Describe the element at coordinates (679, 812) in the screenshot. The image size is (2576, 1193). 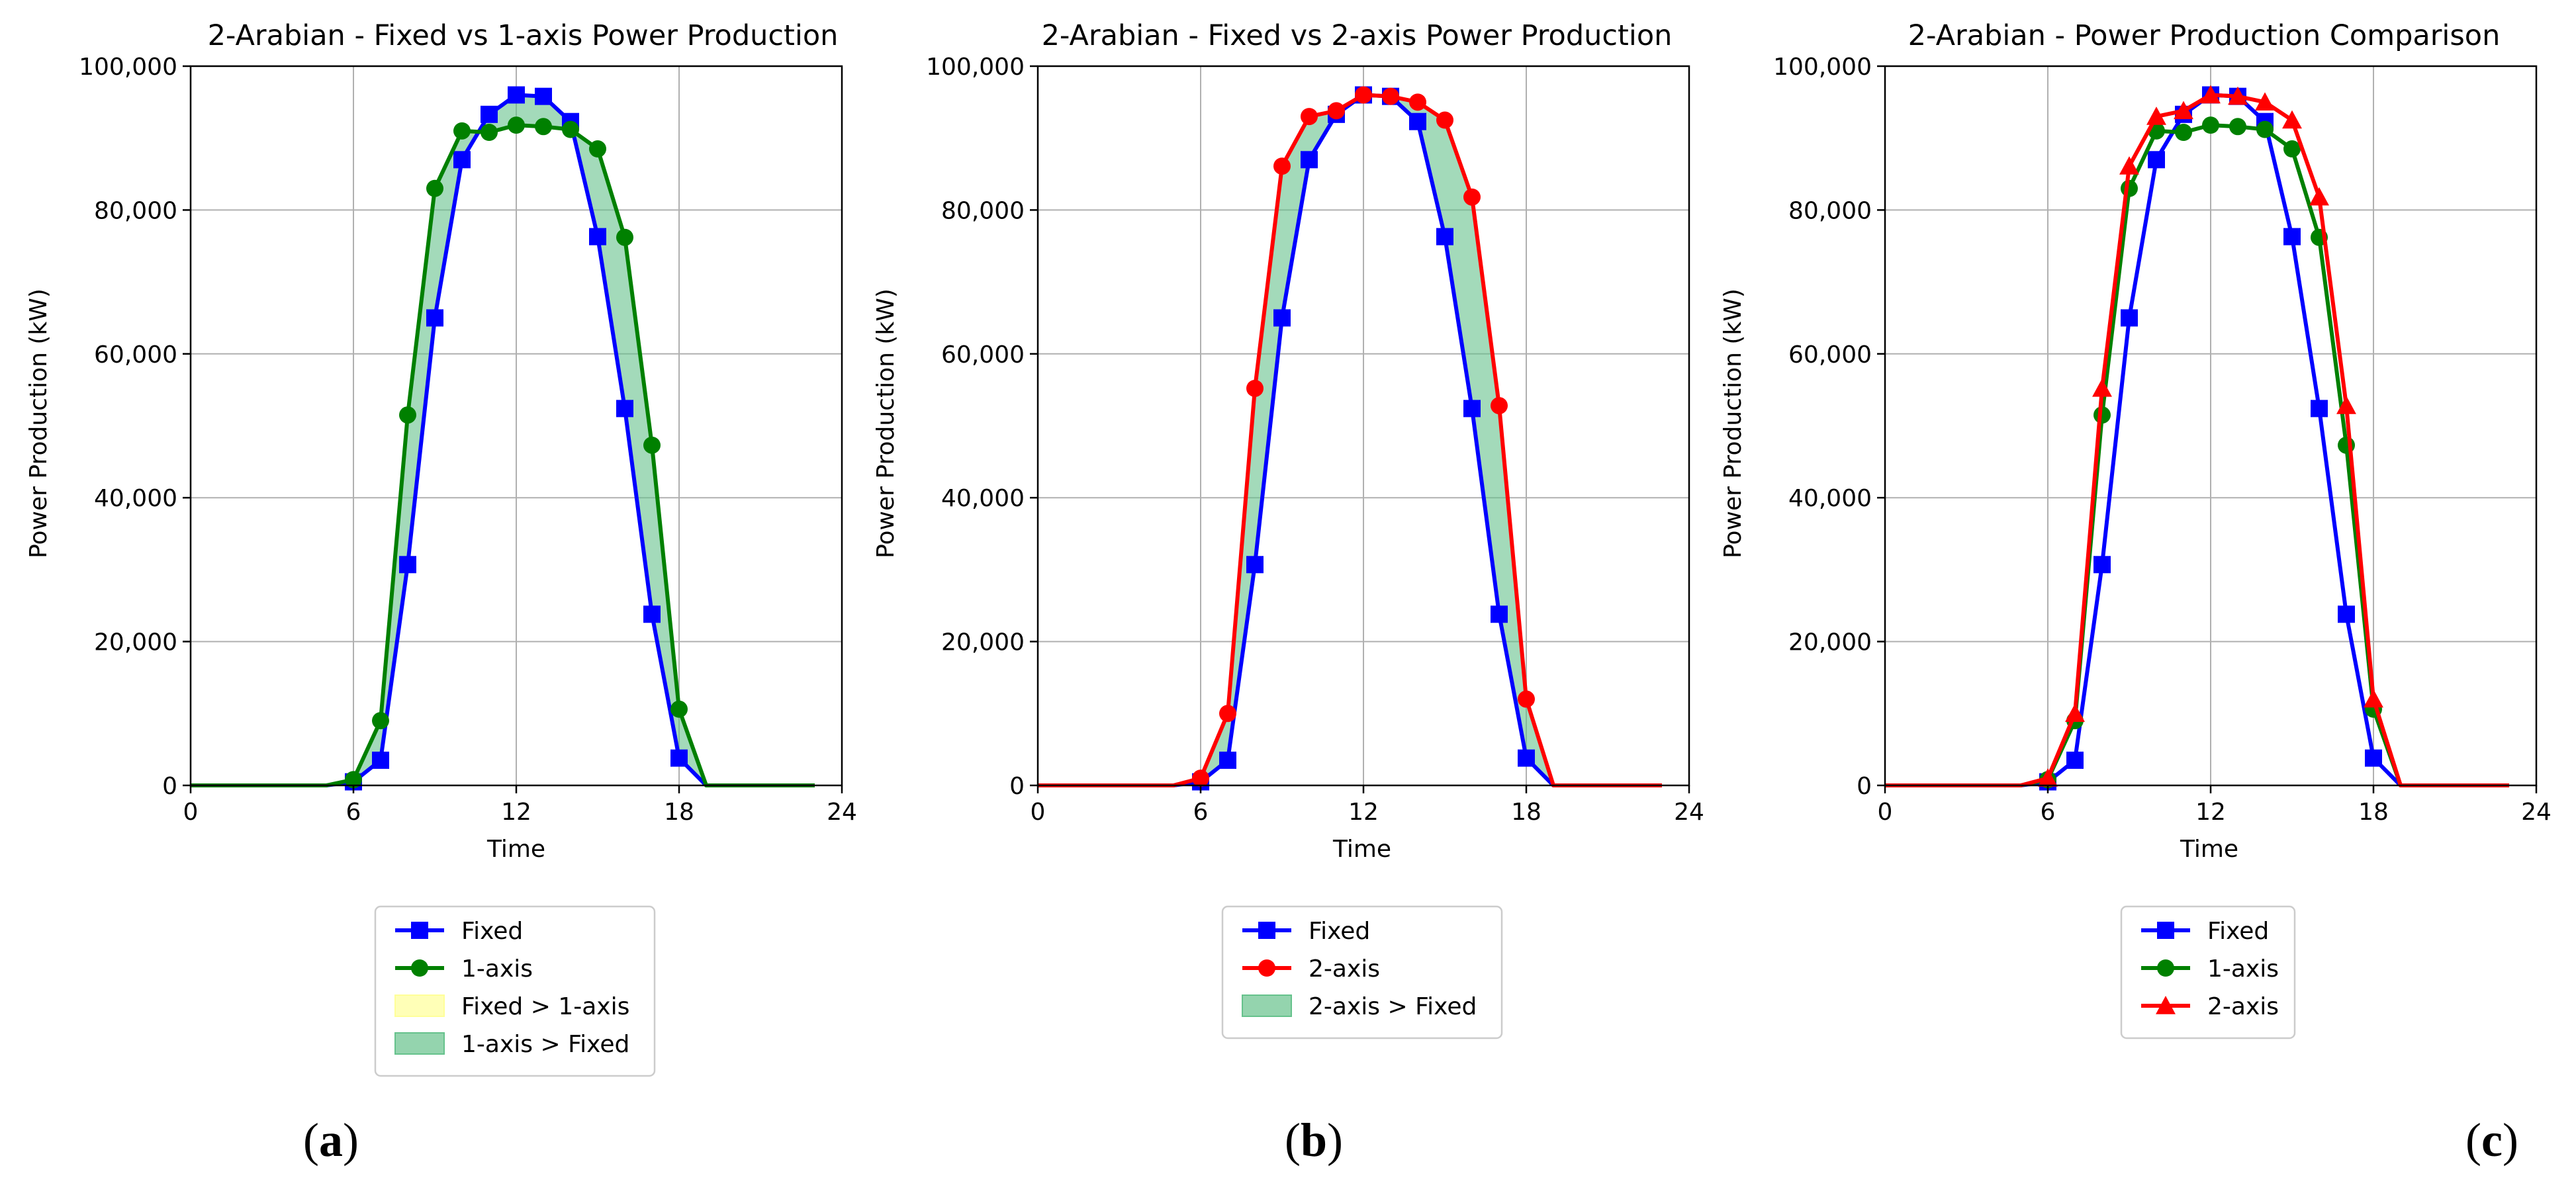
I see `x-tick-label: 18` at that location.